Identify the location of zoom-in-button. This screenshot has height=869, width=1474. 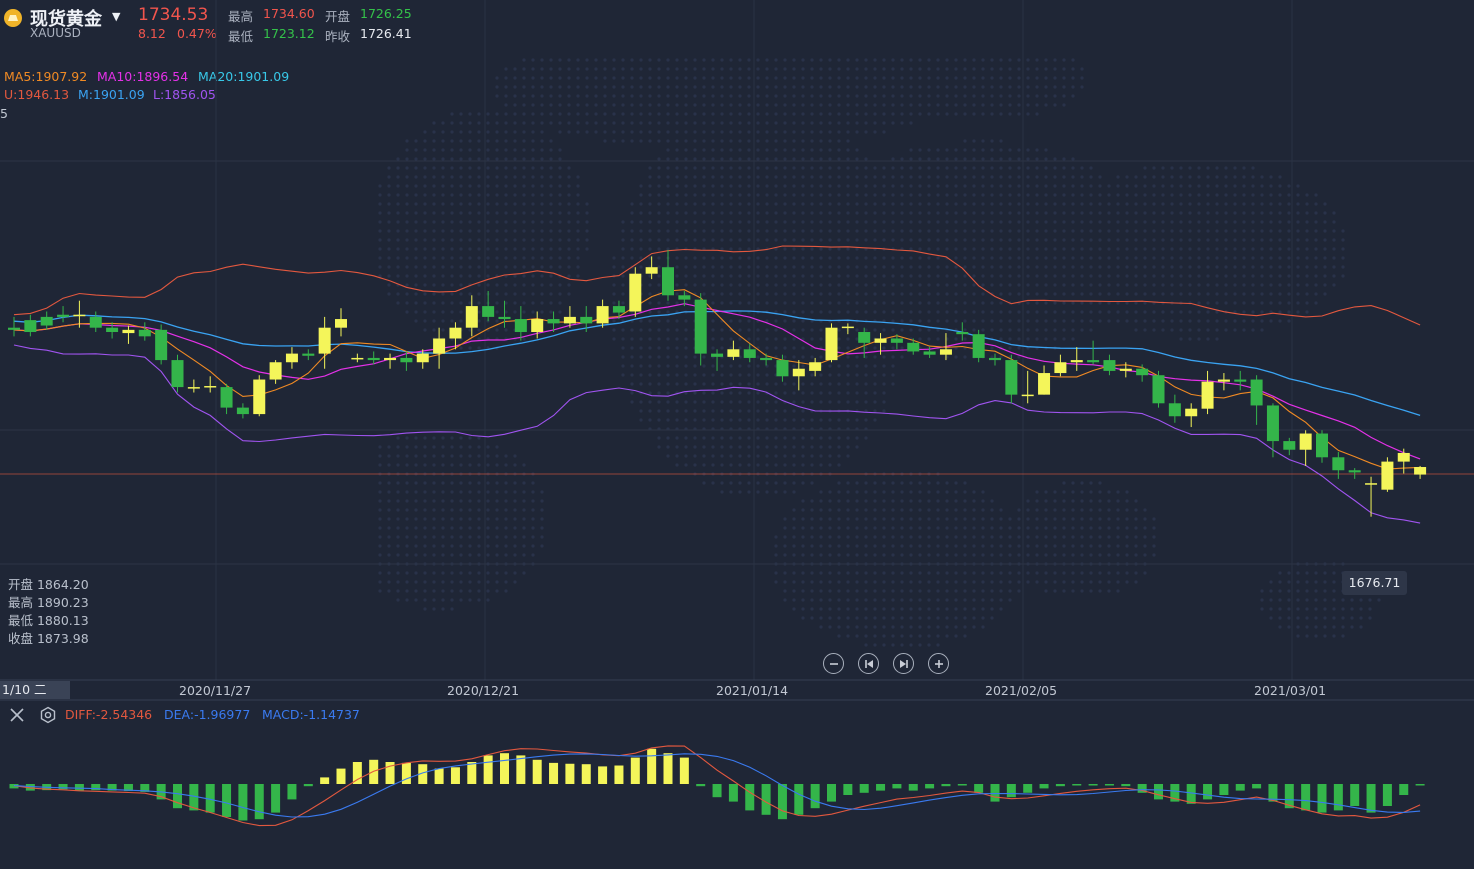
(938, 663).